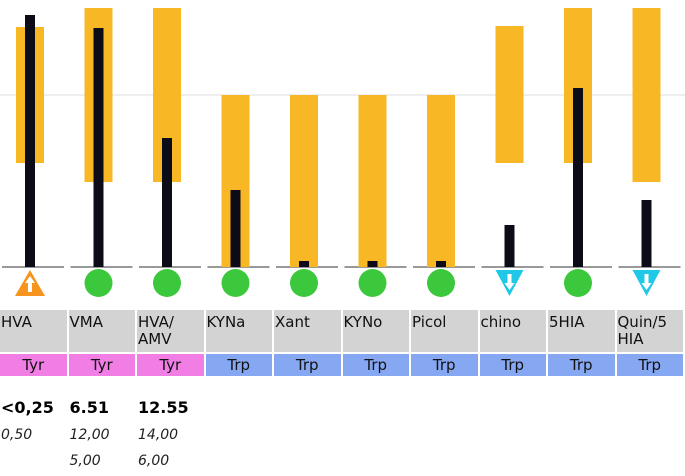 This screenshot has width=685, height=476. Describe the element at coordinates (163, 407) in the screenshot. I see `result-value: 12.55` at that location.